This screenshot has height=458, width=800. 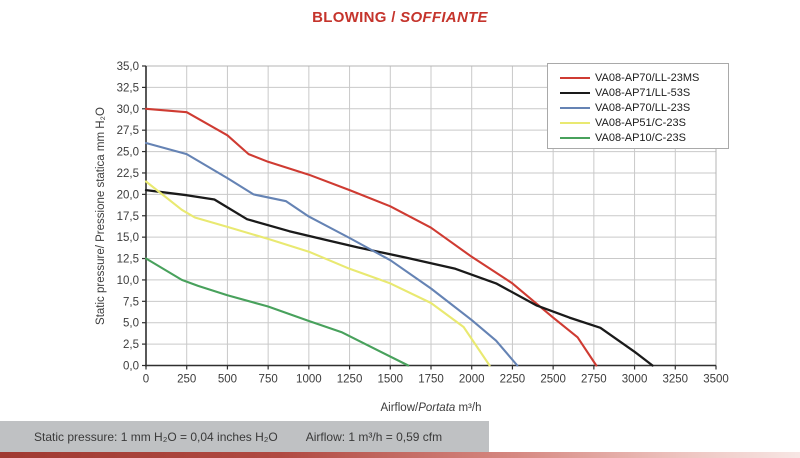 I want to click on airflow-conversion-note: Airflow: 1 m³/h = 0,59 cfm, so click(x=374, y=436).